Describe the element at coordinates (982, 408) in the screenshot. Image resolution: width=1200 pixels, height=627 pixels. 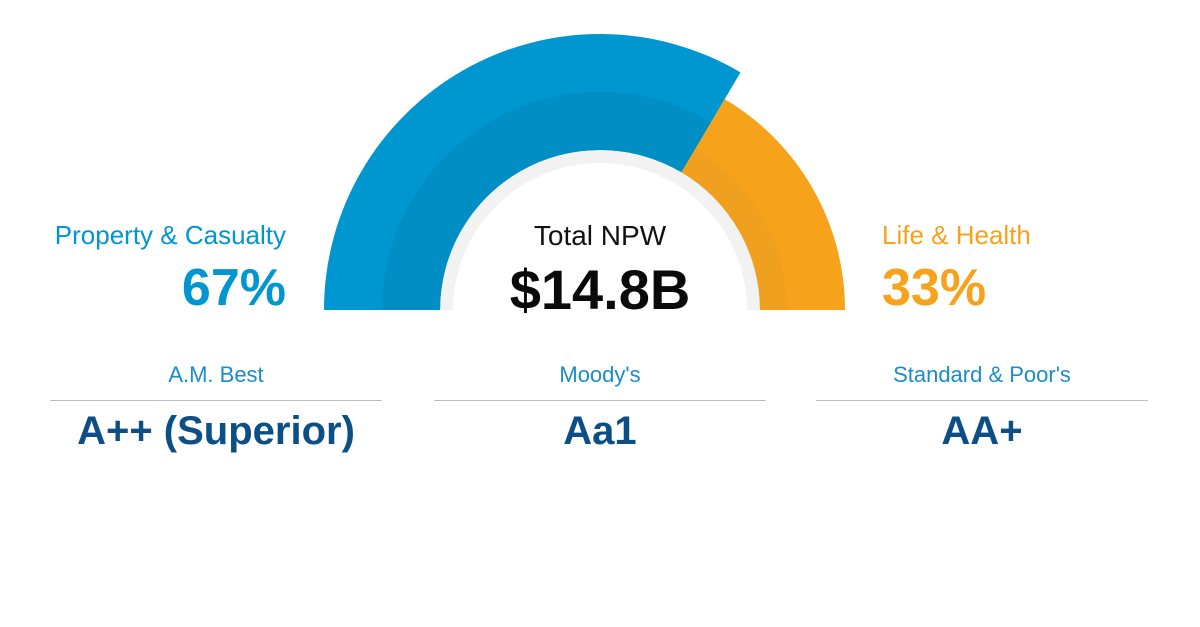
I see `rating-block-standard-poors: Standard & Poor's AA+` at that location.